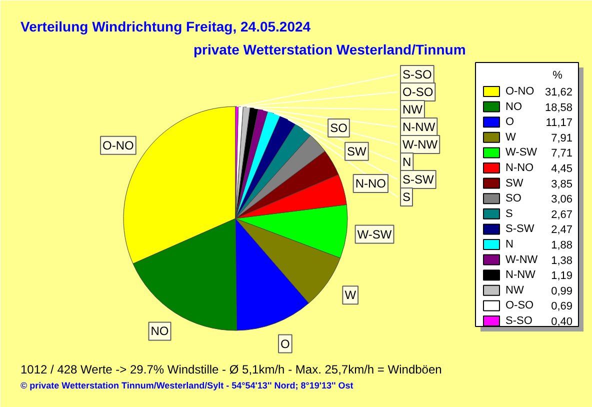  What do you see at coordinates (562, 169) in the screenshot?
I see `data-label: 4,45` at bounding box center [562, 169].